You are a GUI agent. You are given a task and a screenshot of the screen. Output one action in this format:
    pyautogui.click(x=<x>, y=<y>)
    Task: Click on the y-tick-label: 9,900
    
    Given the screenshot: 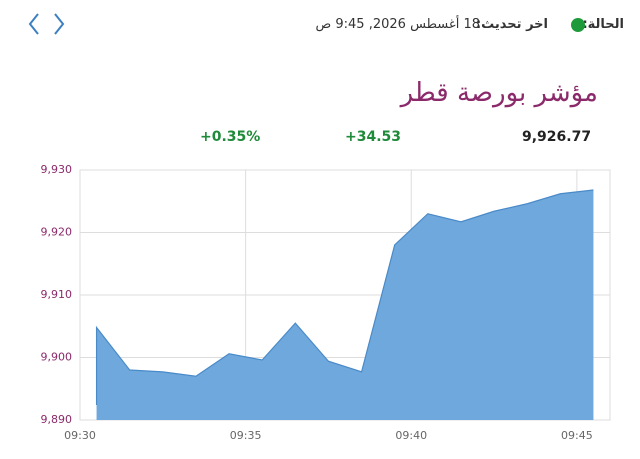 What is the action you would take?
    pyautogui.click(x=57, y=357)
    